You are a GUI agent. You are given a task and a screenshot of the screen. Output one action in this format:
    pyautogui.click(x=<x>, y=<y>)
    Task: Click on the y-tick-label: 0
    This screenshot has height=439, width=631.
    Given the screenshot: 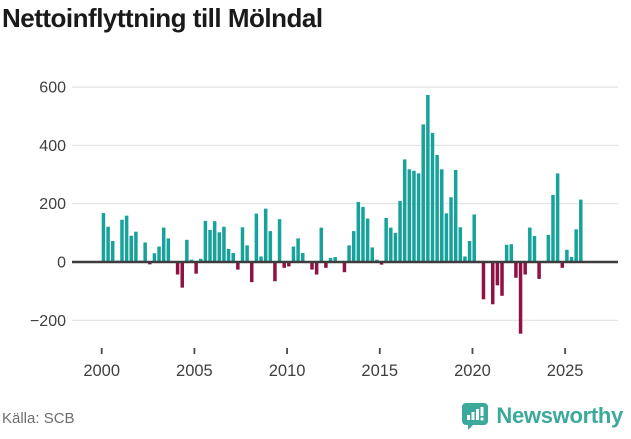 What is the action you would take?
    pyautogui.click(x=61, y=263)
    